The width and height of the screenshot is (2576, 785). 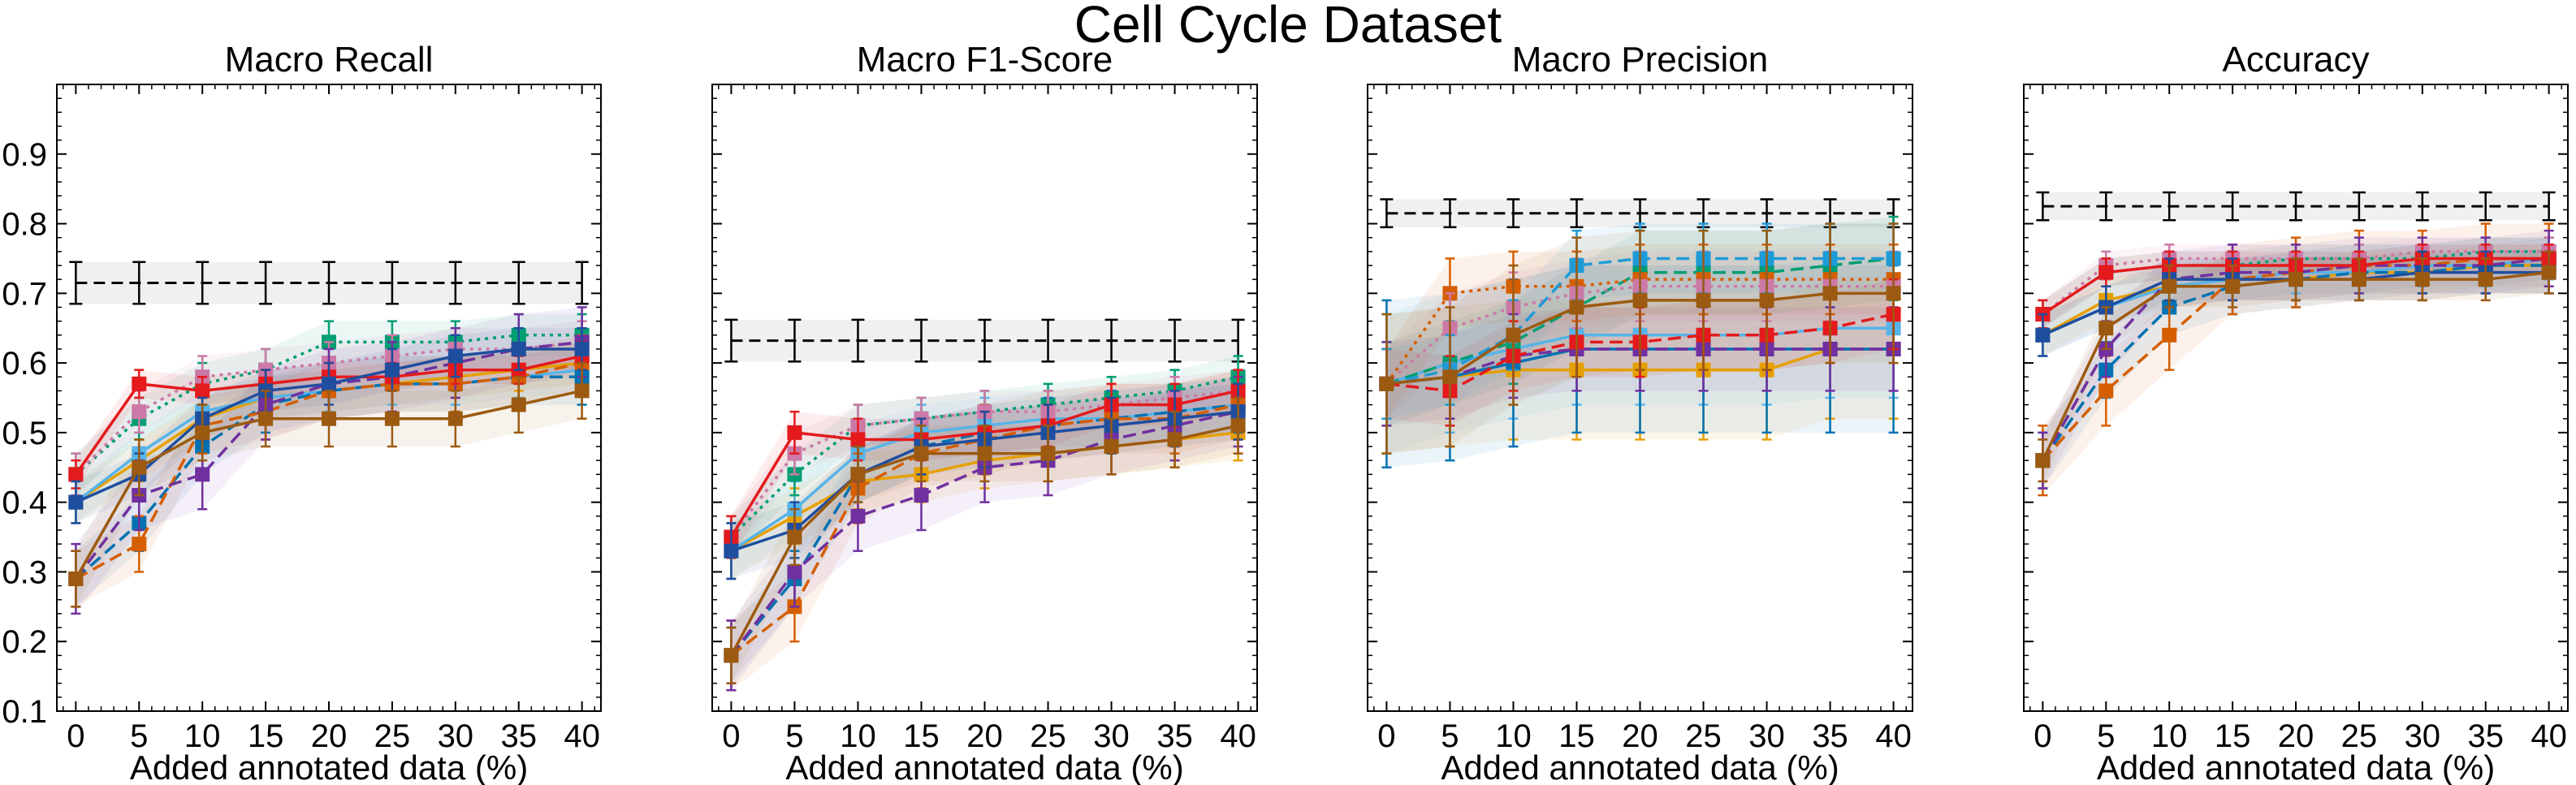 What do you see at coordinates (25, 503) in the screenshot?
I see `y-tick-label: 0.4` at bounding box center [25, 503].